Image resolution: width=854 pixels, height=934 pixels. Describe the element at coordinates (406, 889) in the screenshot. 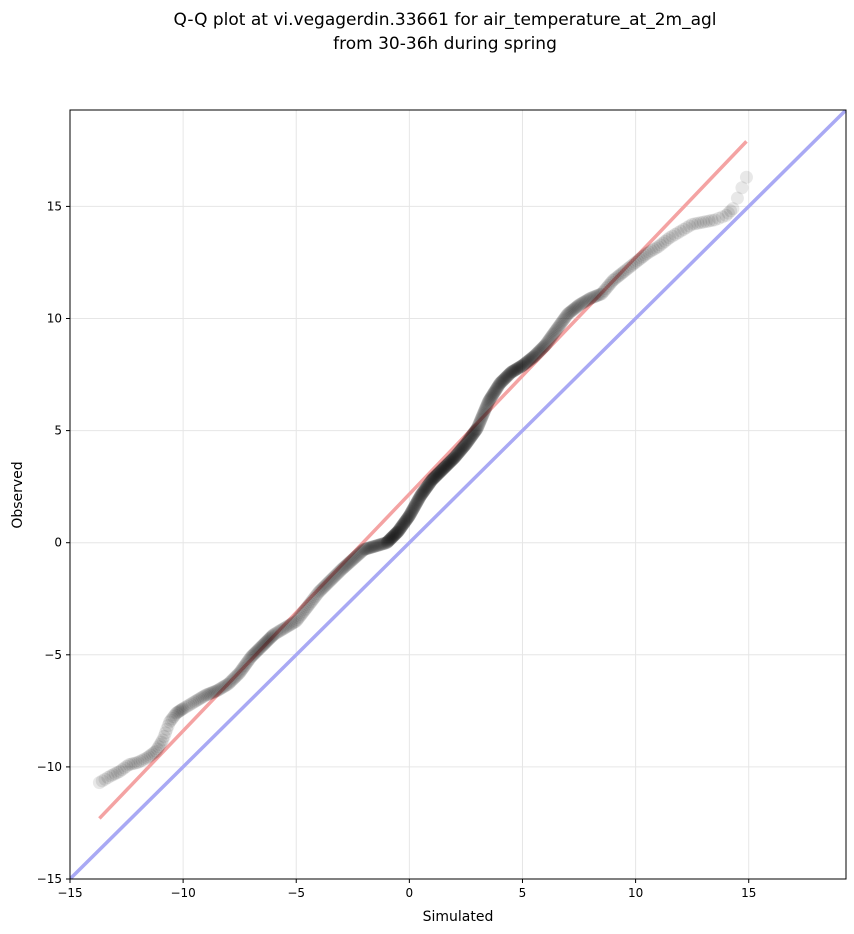

I see `x-axis-ticks: −15 −10 −5 0 5 10 15` at that location.